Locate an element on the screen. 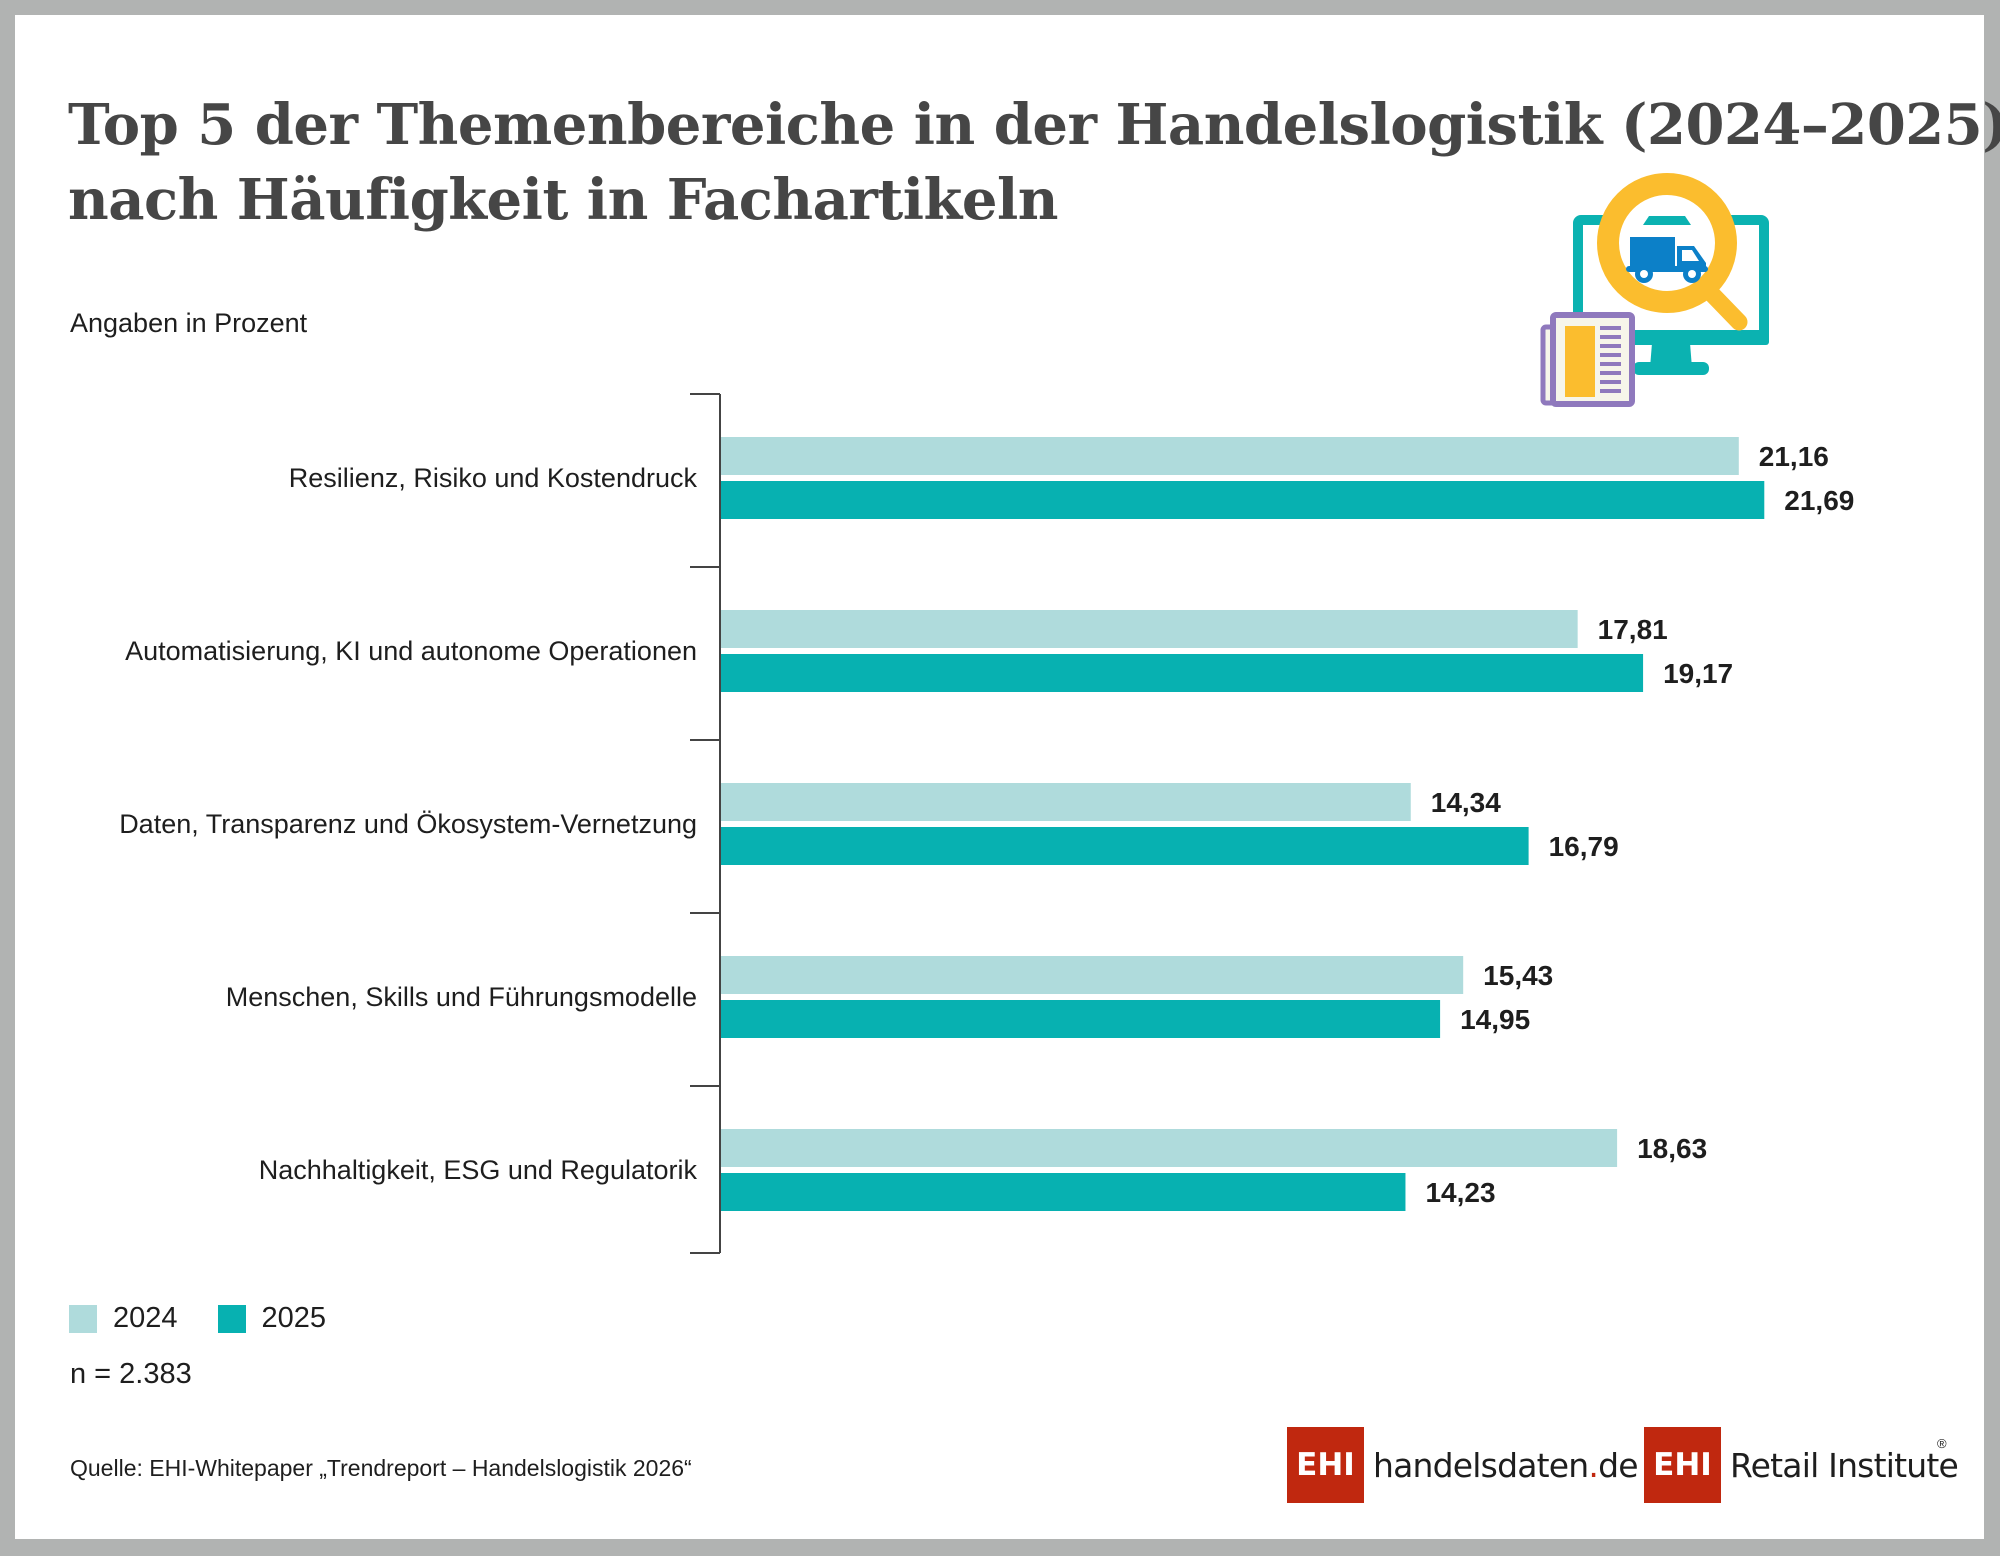  category-label: Nachhaltigkeit, ESG und Regulatorik is located at coordinates (478, 1170).